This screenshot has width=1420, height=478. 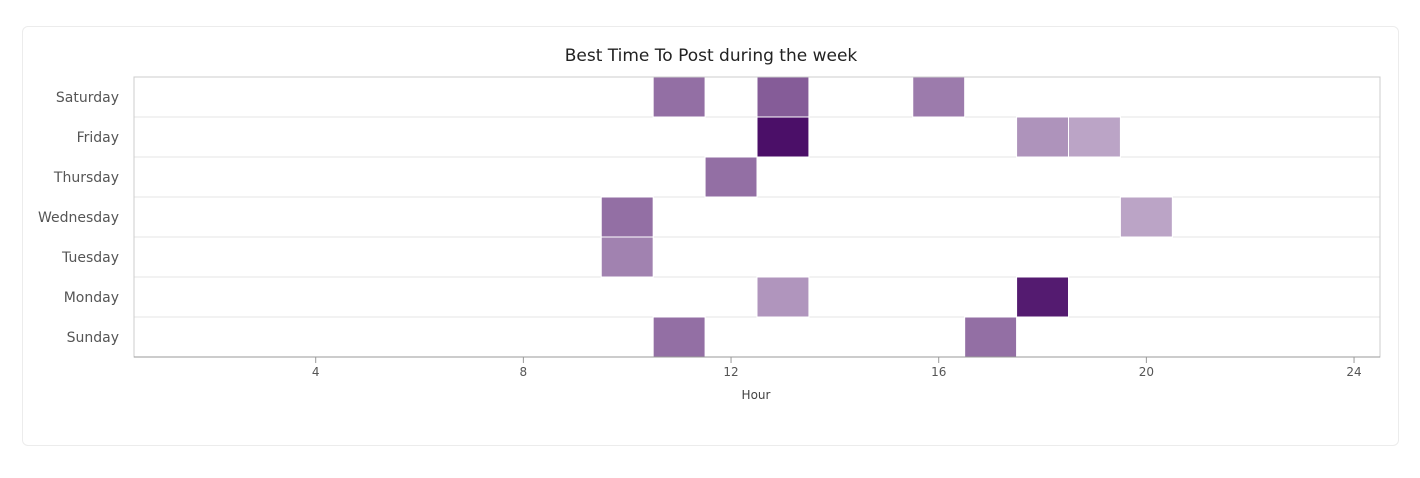 What do you see at coordinates (730, 372) in the screenshot?
I see `x-tick-label: 12` at bounding box center [730, 372].